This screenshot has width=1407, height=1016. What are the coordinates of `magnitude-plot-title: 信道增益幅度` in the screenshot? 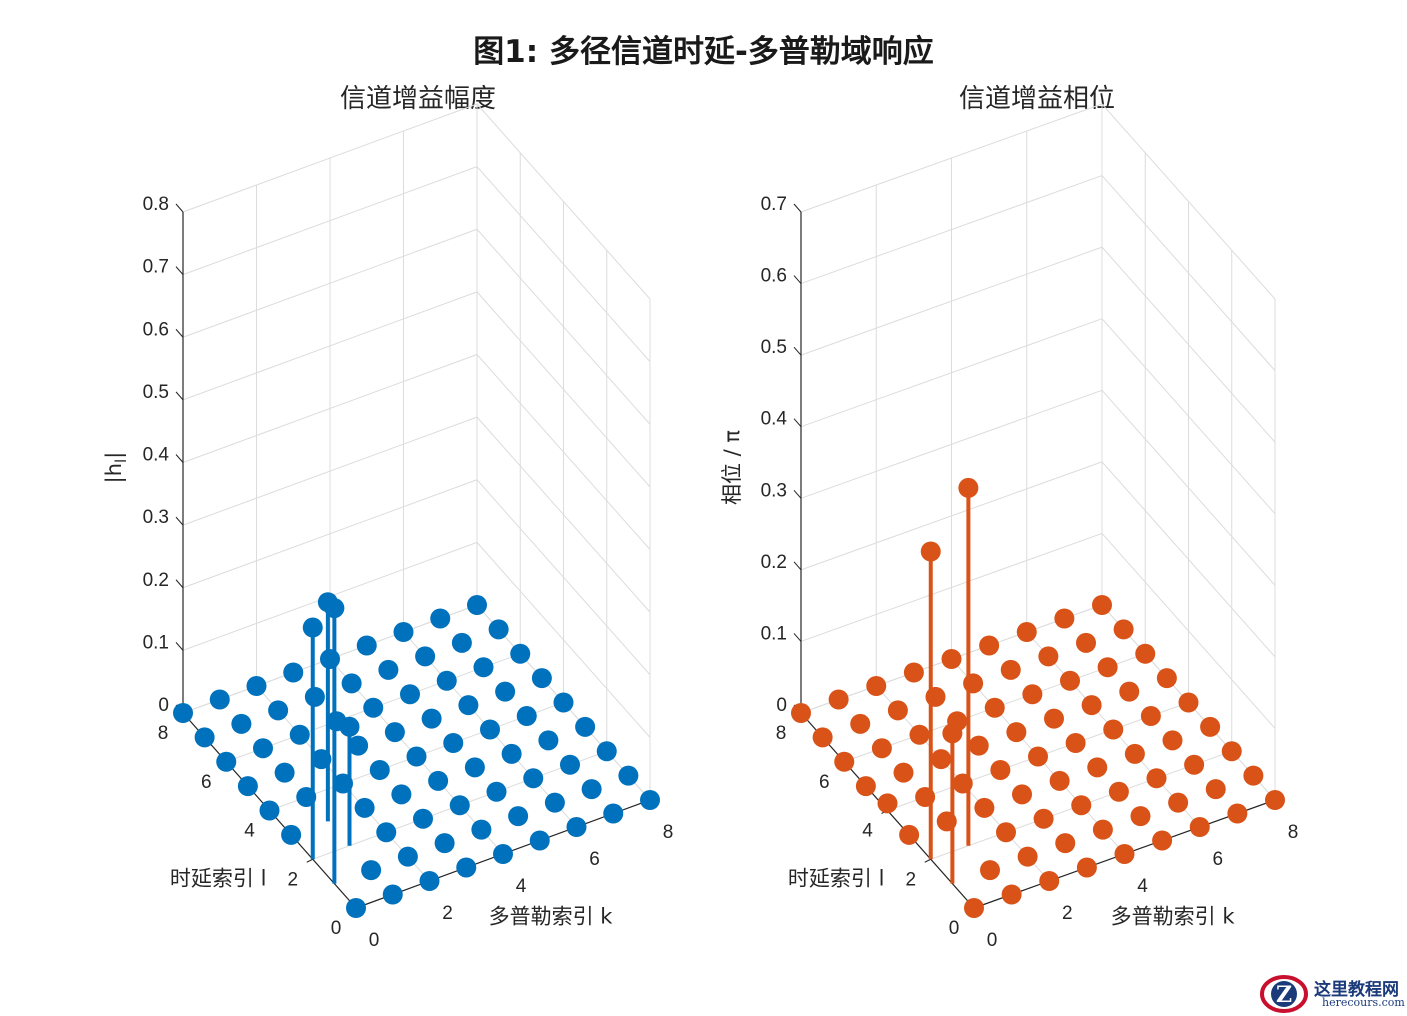 It's located at (417, 99).